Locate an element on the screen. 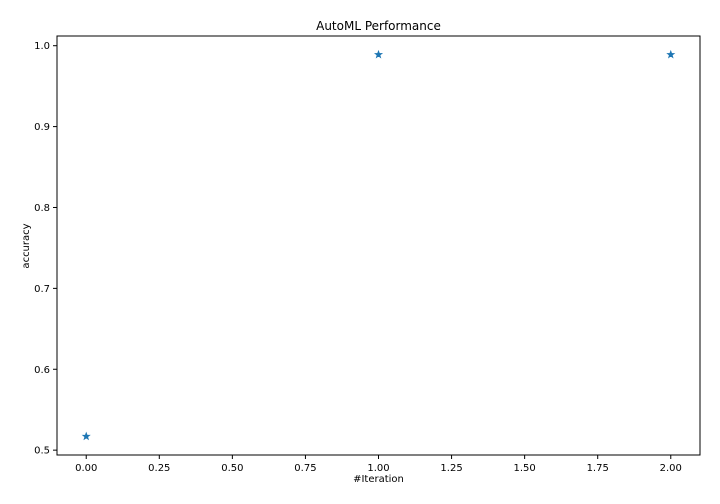 This screenshot has height=504, width=720. x-tick-label: 0.50 is located at coordinates (232, 468).